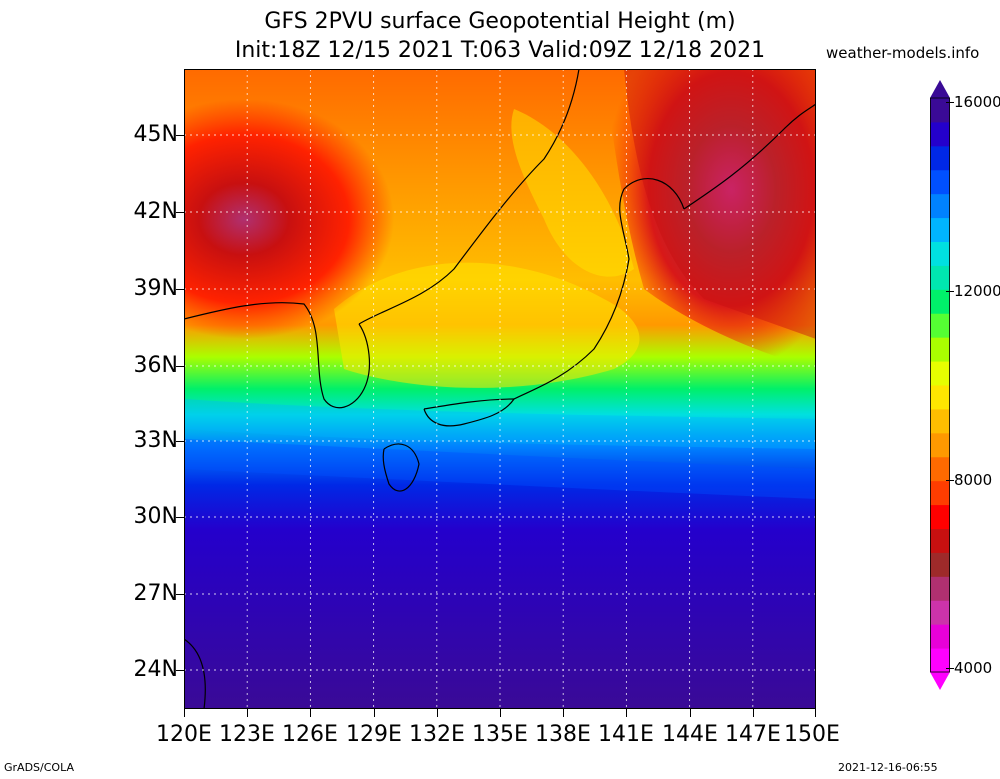 This screenshot has height=779, width=1000. I want to click on lon-label-129e: 129E, so click(374, 734).